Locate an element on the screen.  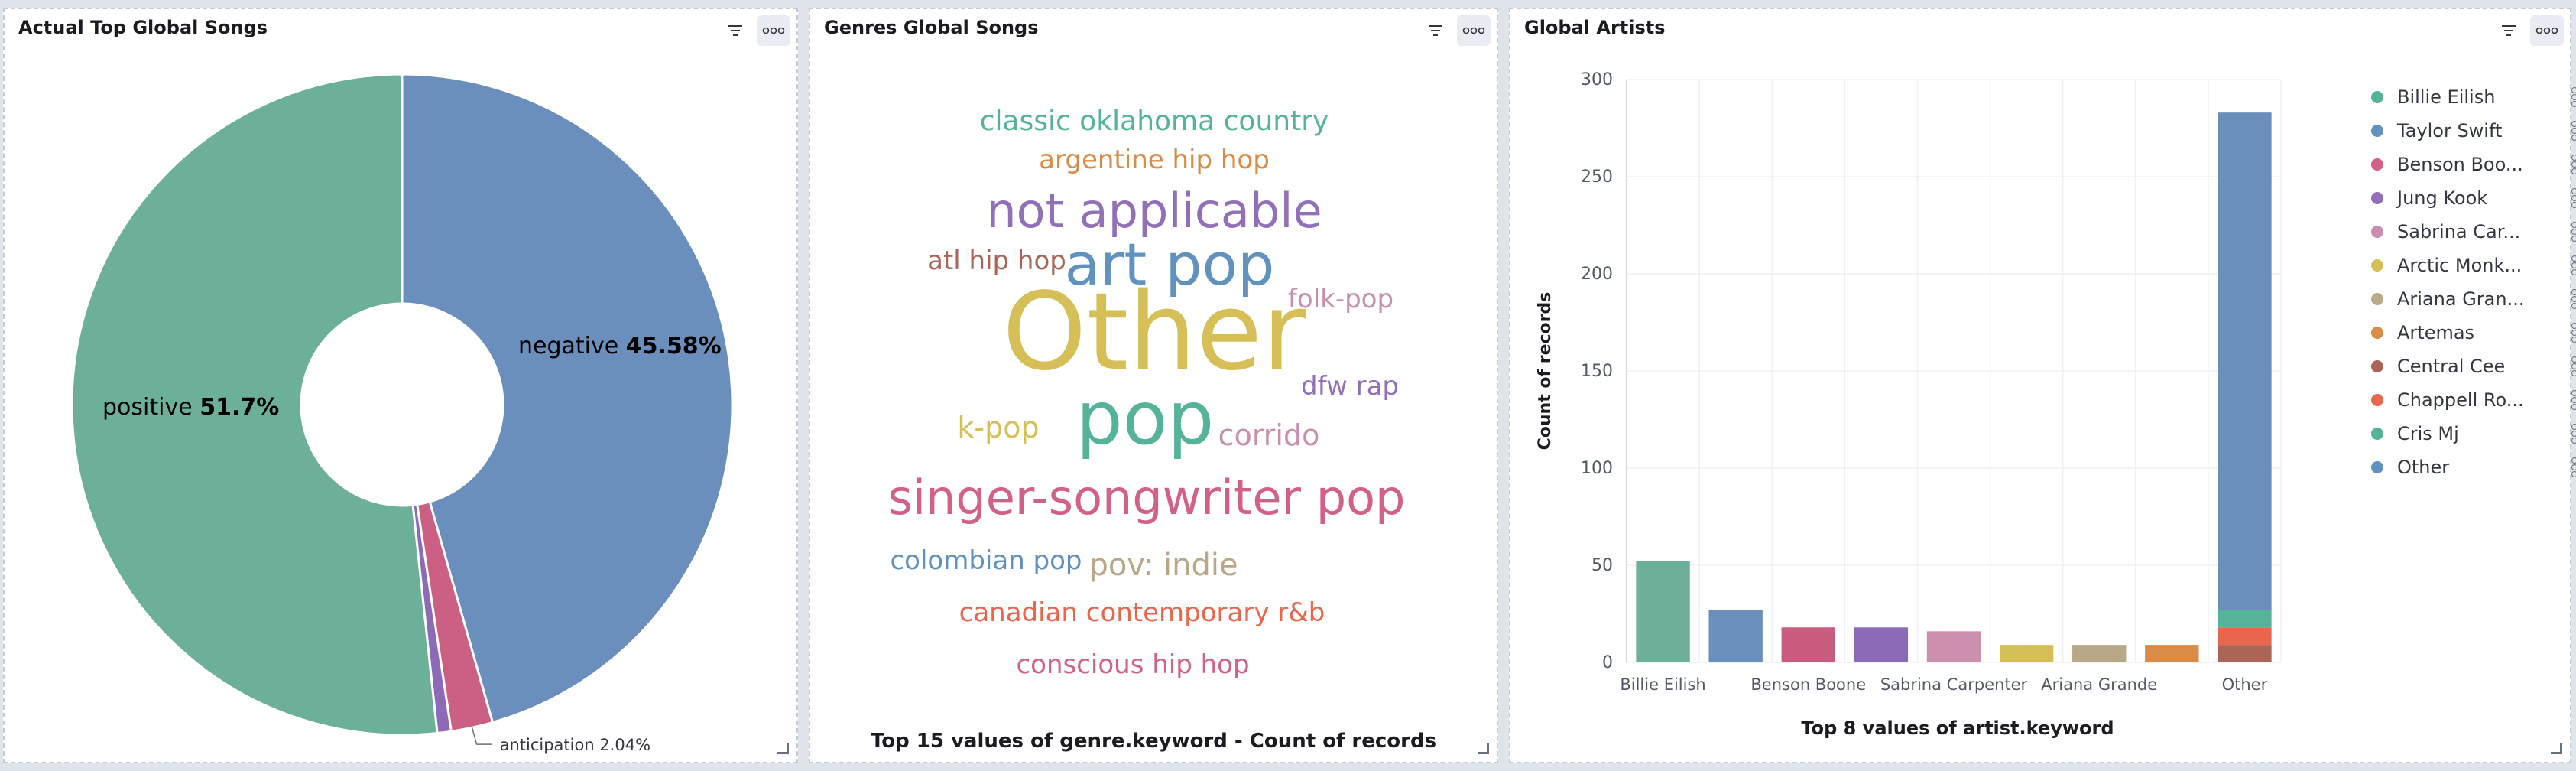
word-cloud-term: art pop is located at coordinates (1170, 264).